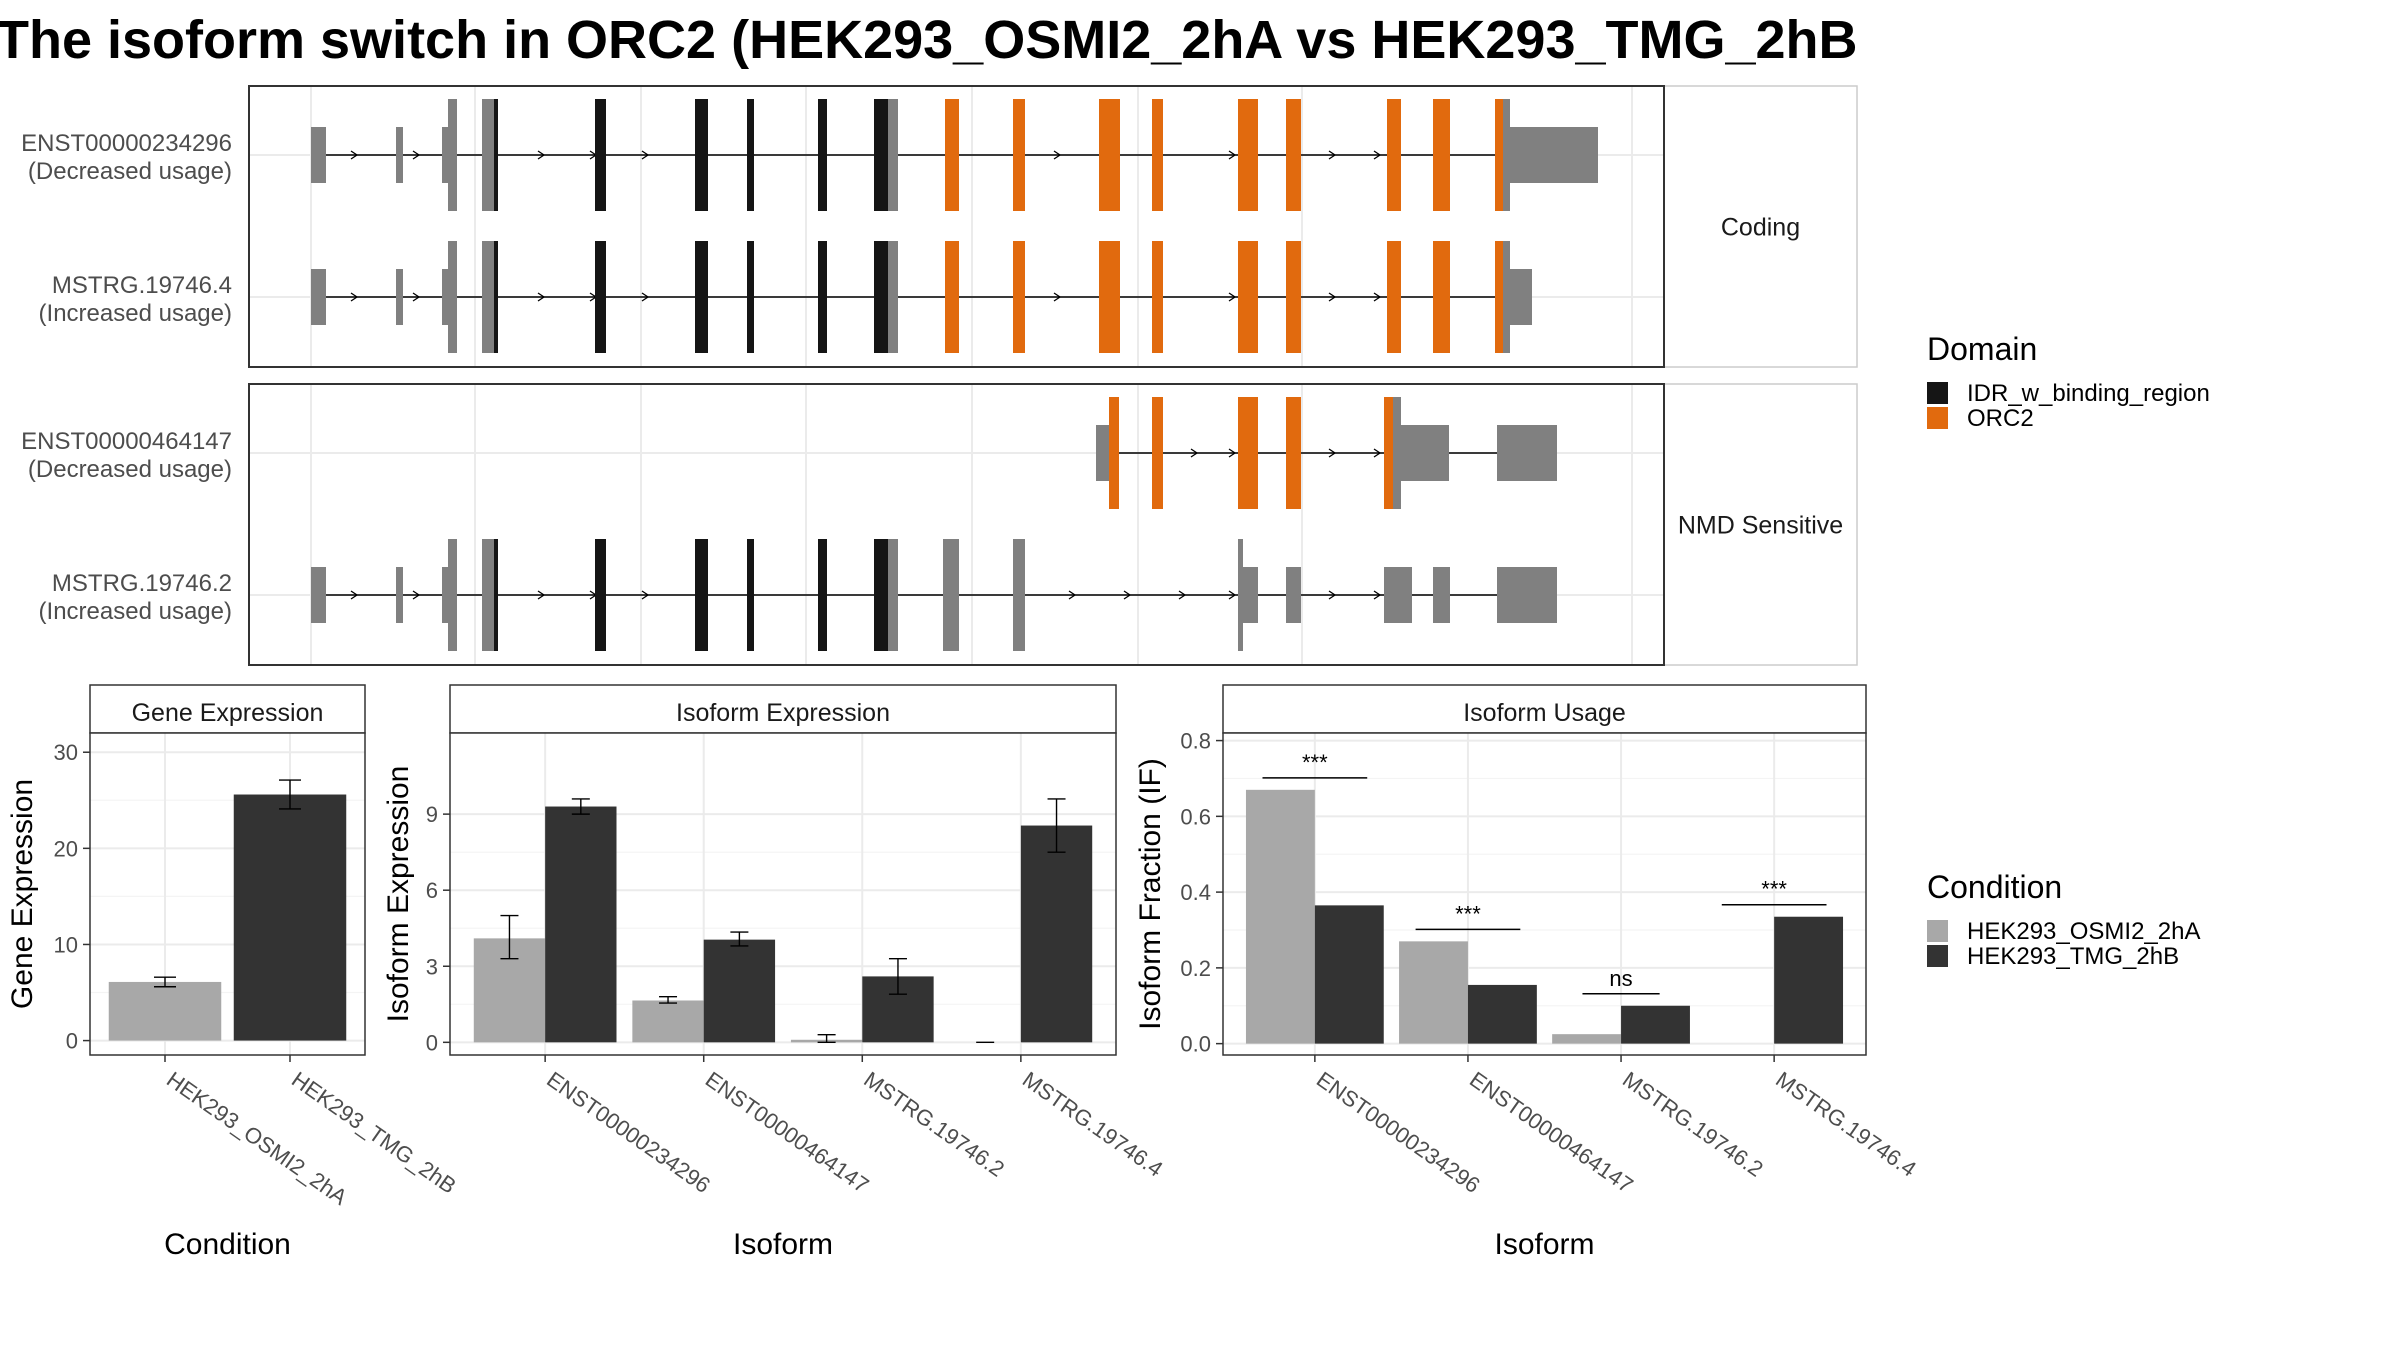 This screenshot has width=2400, height=1350. What do you see at coordinates (66, 848) in the screenshot?
I see `y-tick-label: 20` at bounding box center [66, 848].